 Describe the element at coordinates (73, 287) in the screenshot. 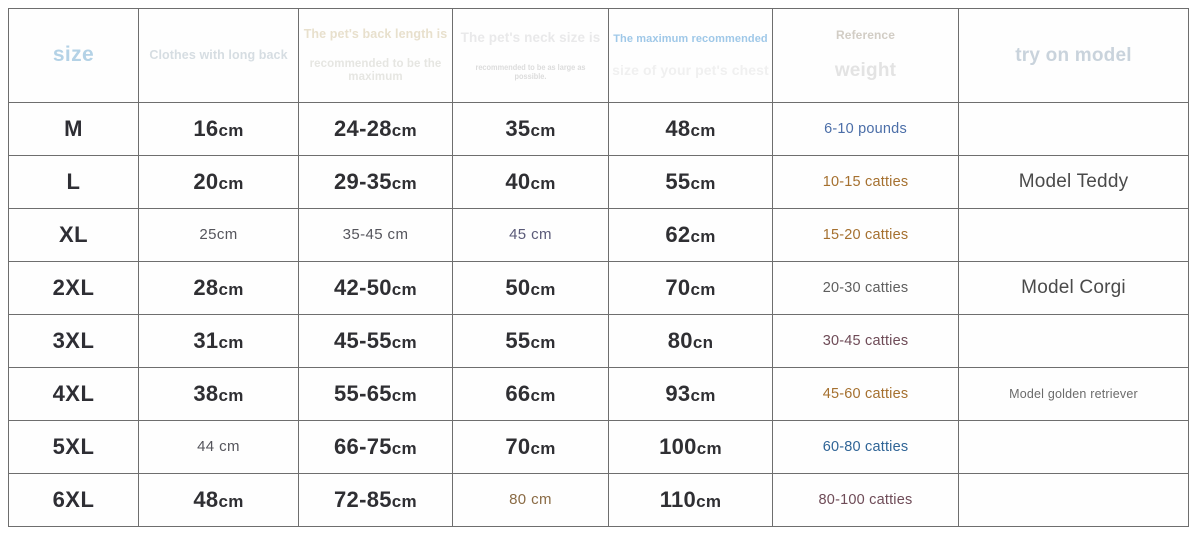

I see `cell-size-value: 2XL` at that location.